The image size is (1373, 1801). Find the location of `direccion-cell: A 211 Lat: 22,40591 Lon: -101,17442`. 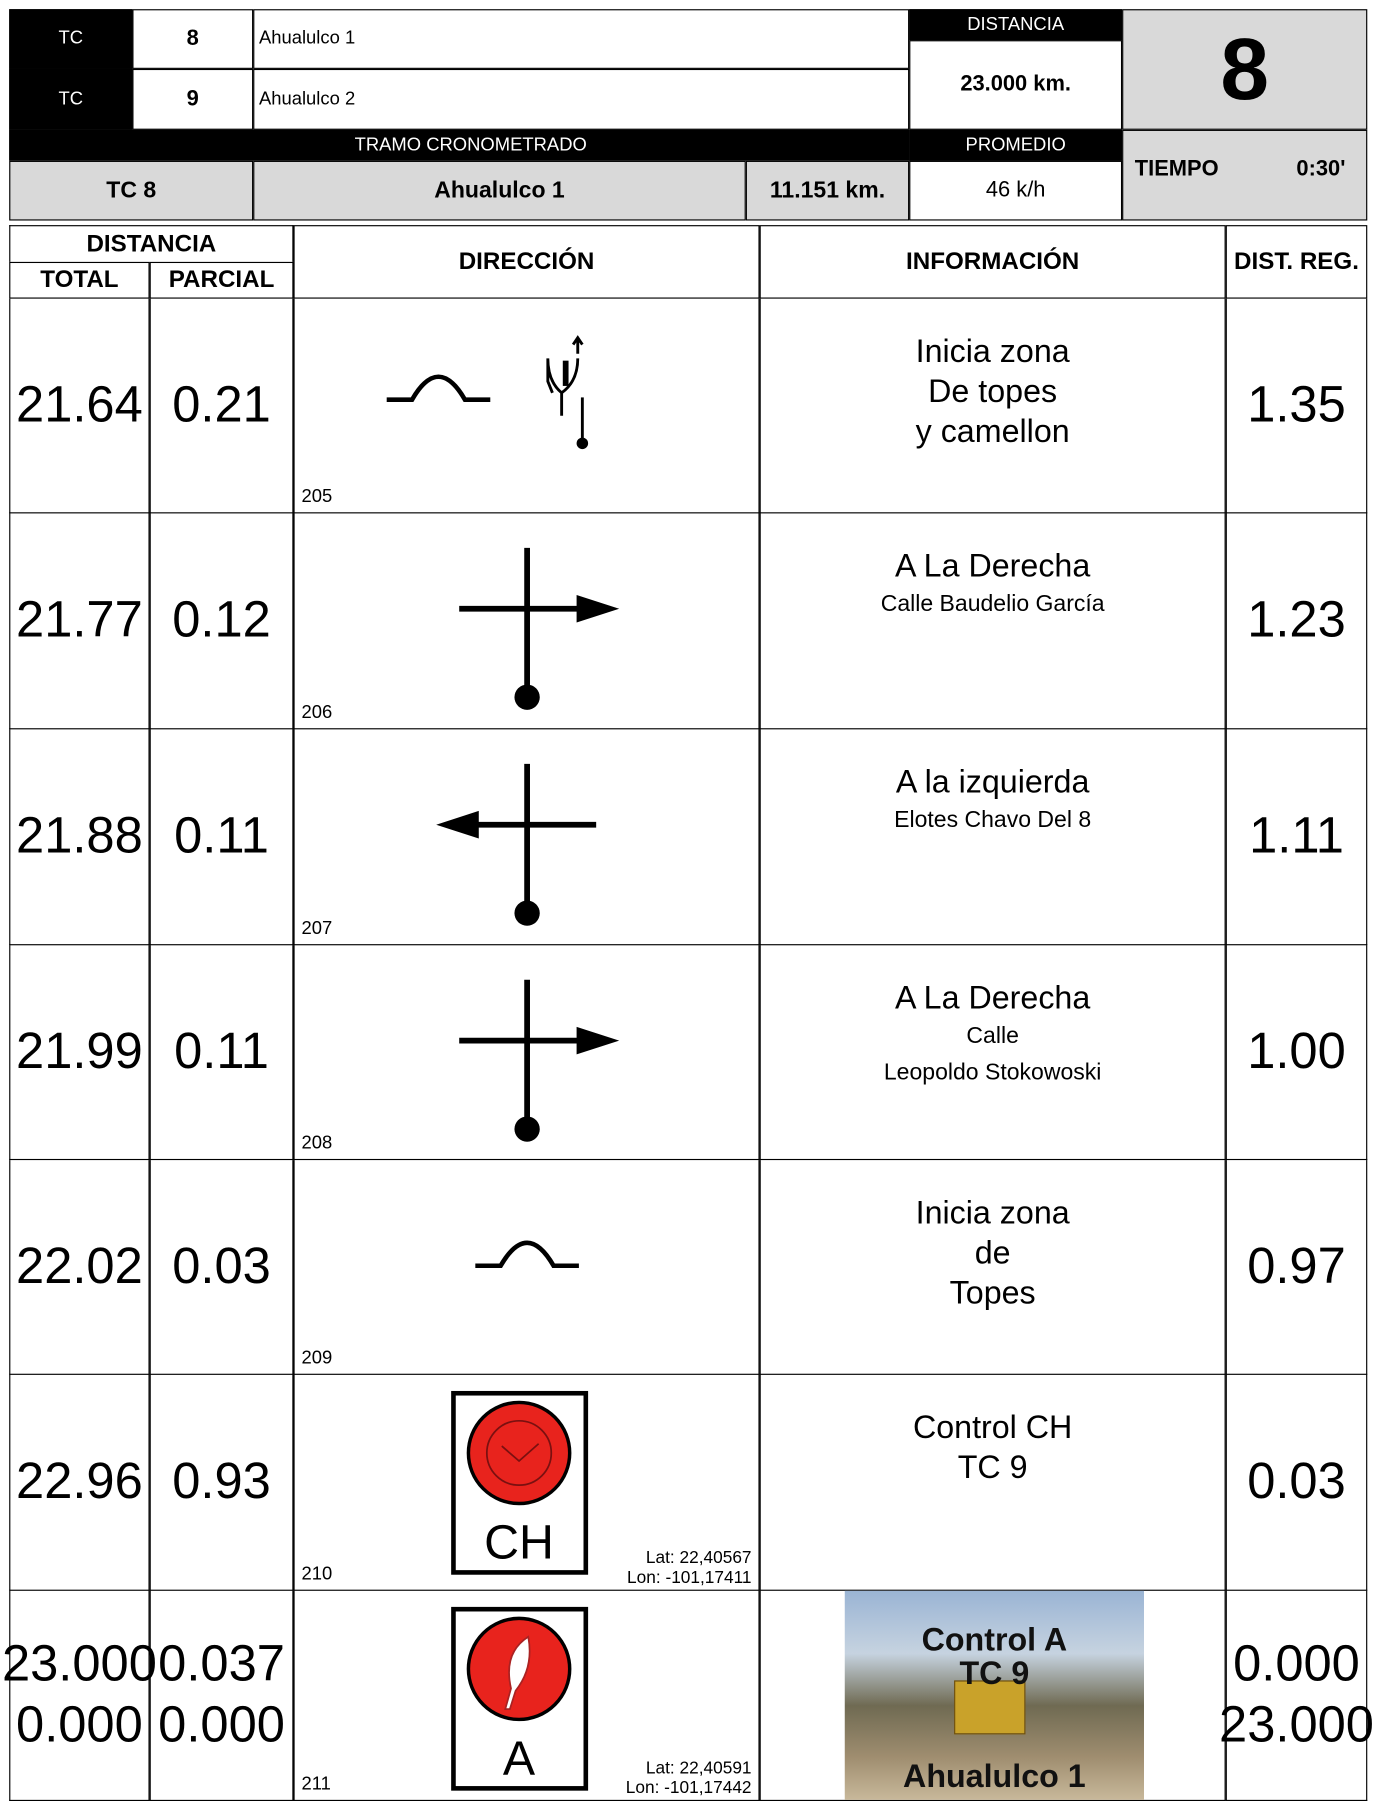

direccion-cell: A 211 Lat: 22,40591 Lon: -101,17442 is located at coordinates (526, 1695).